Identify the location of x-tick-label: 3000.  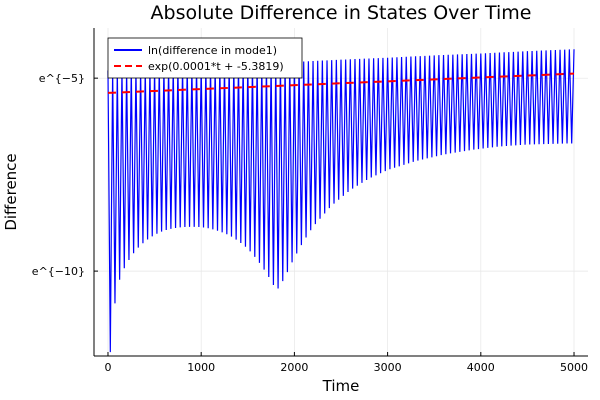
(388, 367).